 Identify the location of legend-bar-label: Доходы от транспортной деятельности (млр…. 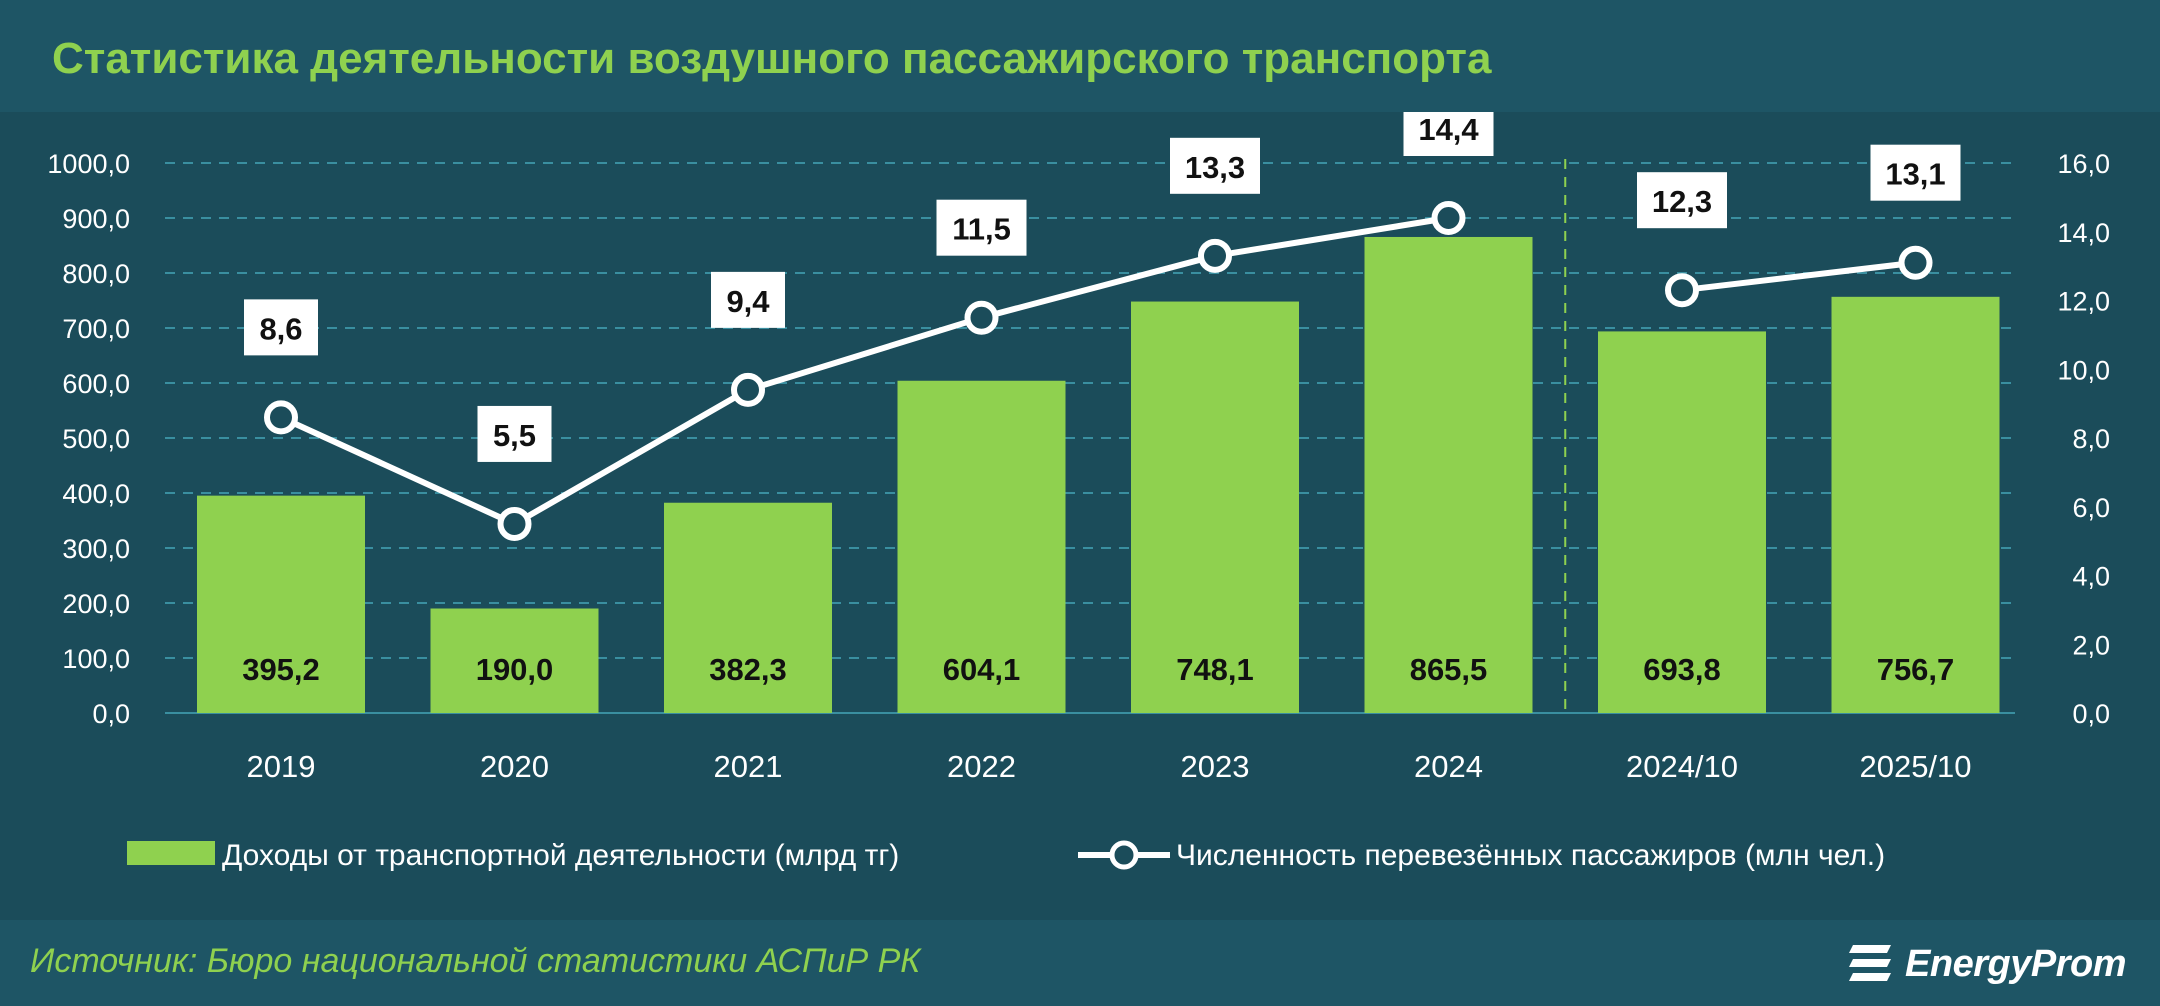
(560, 855).